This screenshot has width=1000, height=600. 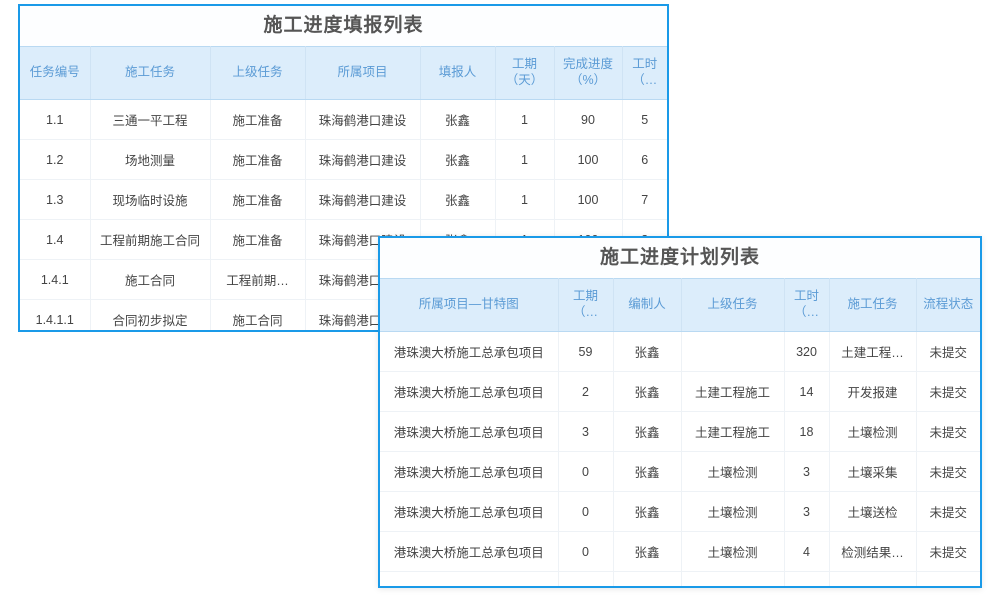 What do you see at coordinates (807, 351) in the screenshot?
I see `cell-hours: 320` at bounding box center [807, 351].